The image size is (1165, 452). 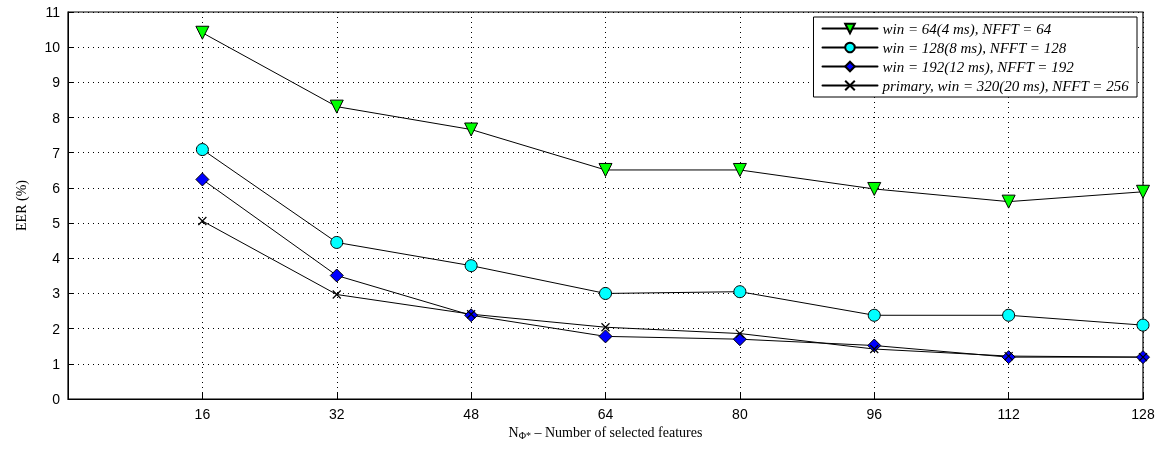 What do you see at coordinates (202, 414) in the screenshot?
I see `x-tick-label: 16` at bounding box center [202, 414].